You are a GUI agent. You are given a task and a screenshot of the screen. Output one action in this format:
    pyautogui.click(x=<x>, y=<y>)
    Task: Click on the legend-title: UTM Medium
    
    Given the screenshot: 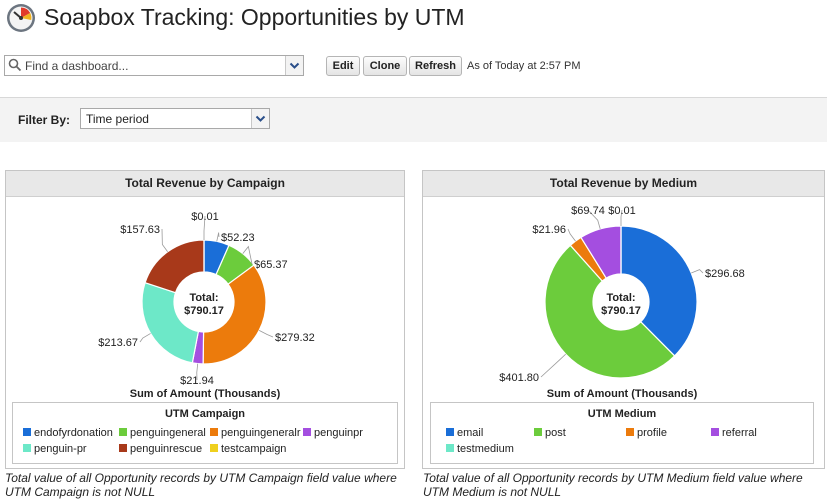 What is the action you would take?
    pyautogui.click(x=622, y=414)
    